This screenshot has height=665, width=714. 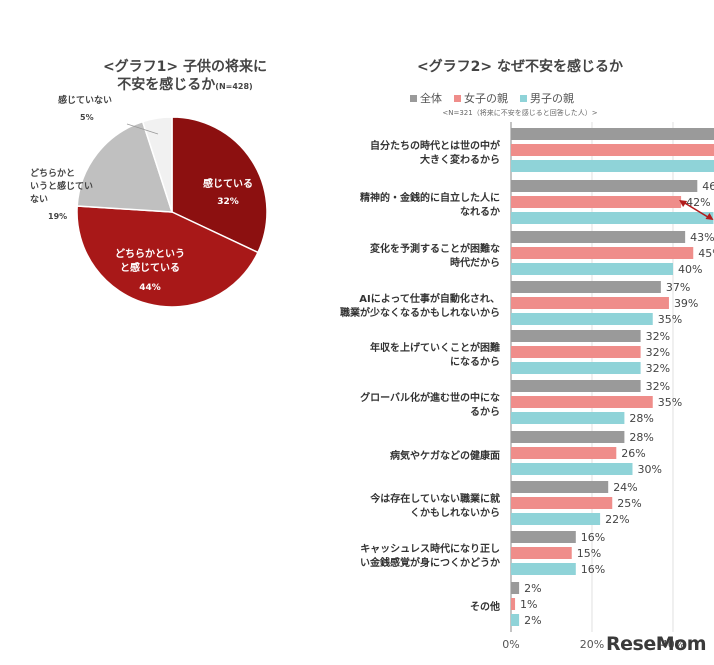 What do you see at coordinates (633, 453) in the screenshot?
I see `bar-value-label: 26%` at bounding box center [633, 453].